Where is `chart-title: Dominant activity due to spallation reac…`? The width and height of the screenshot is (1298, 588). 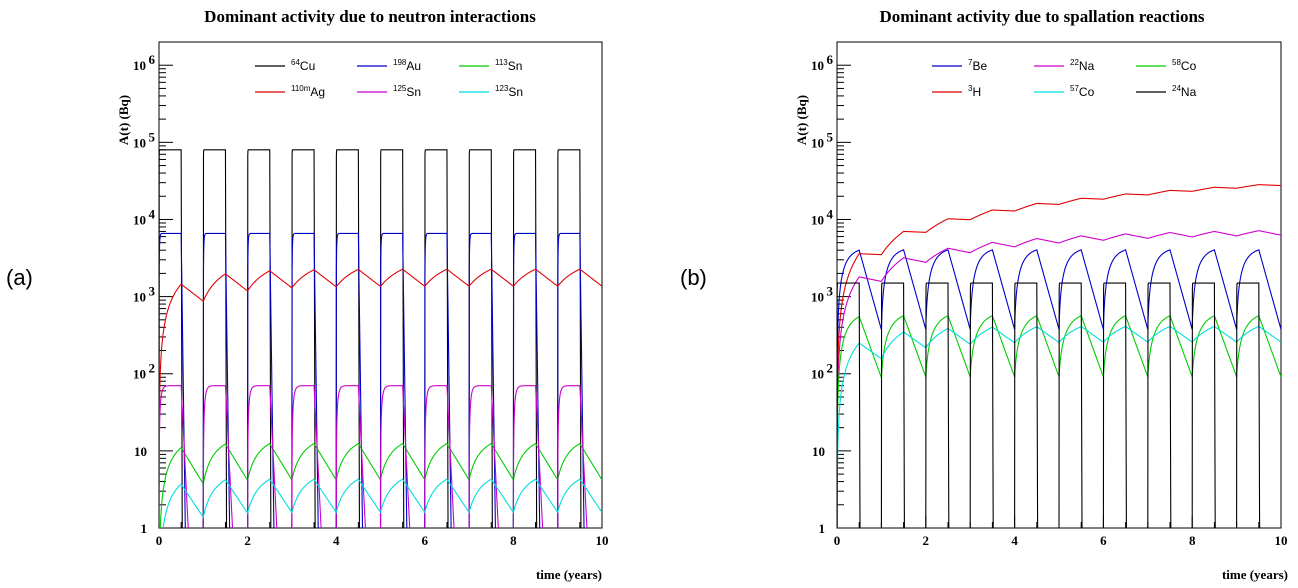 chart-title: Dominant activity due to spallation reac… is located at coordinates (1041, 16).